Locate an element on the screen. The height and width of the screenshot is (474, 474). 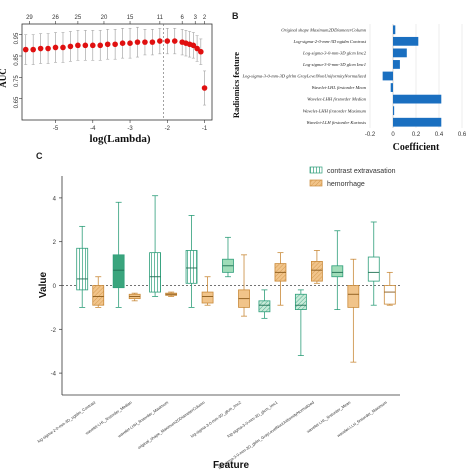
panel-b-x-tick-label: 0 is located at coordinates (393, 135).